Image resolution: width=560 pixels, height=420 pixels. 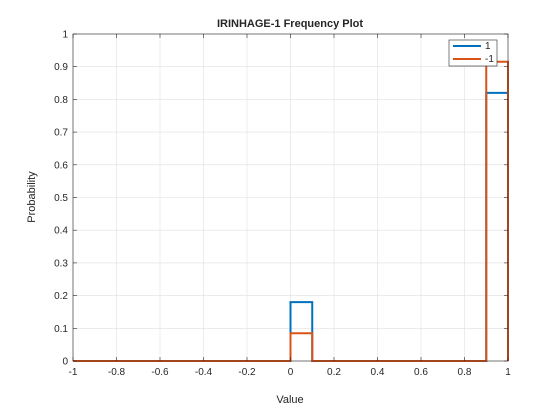 What do you see at coordinates (421, 372) in the screenshot?
I see `x-tick-label: 0.6` at bounding box center [421, 372].